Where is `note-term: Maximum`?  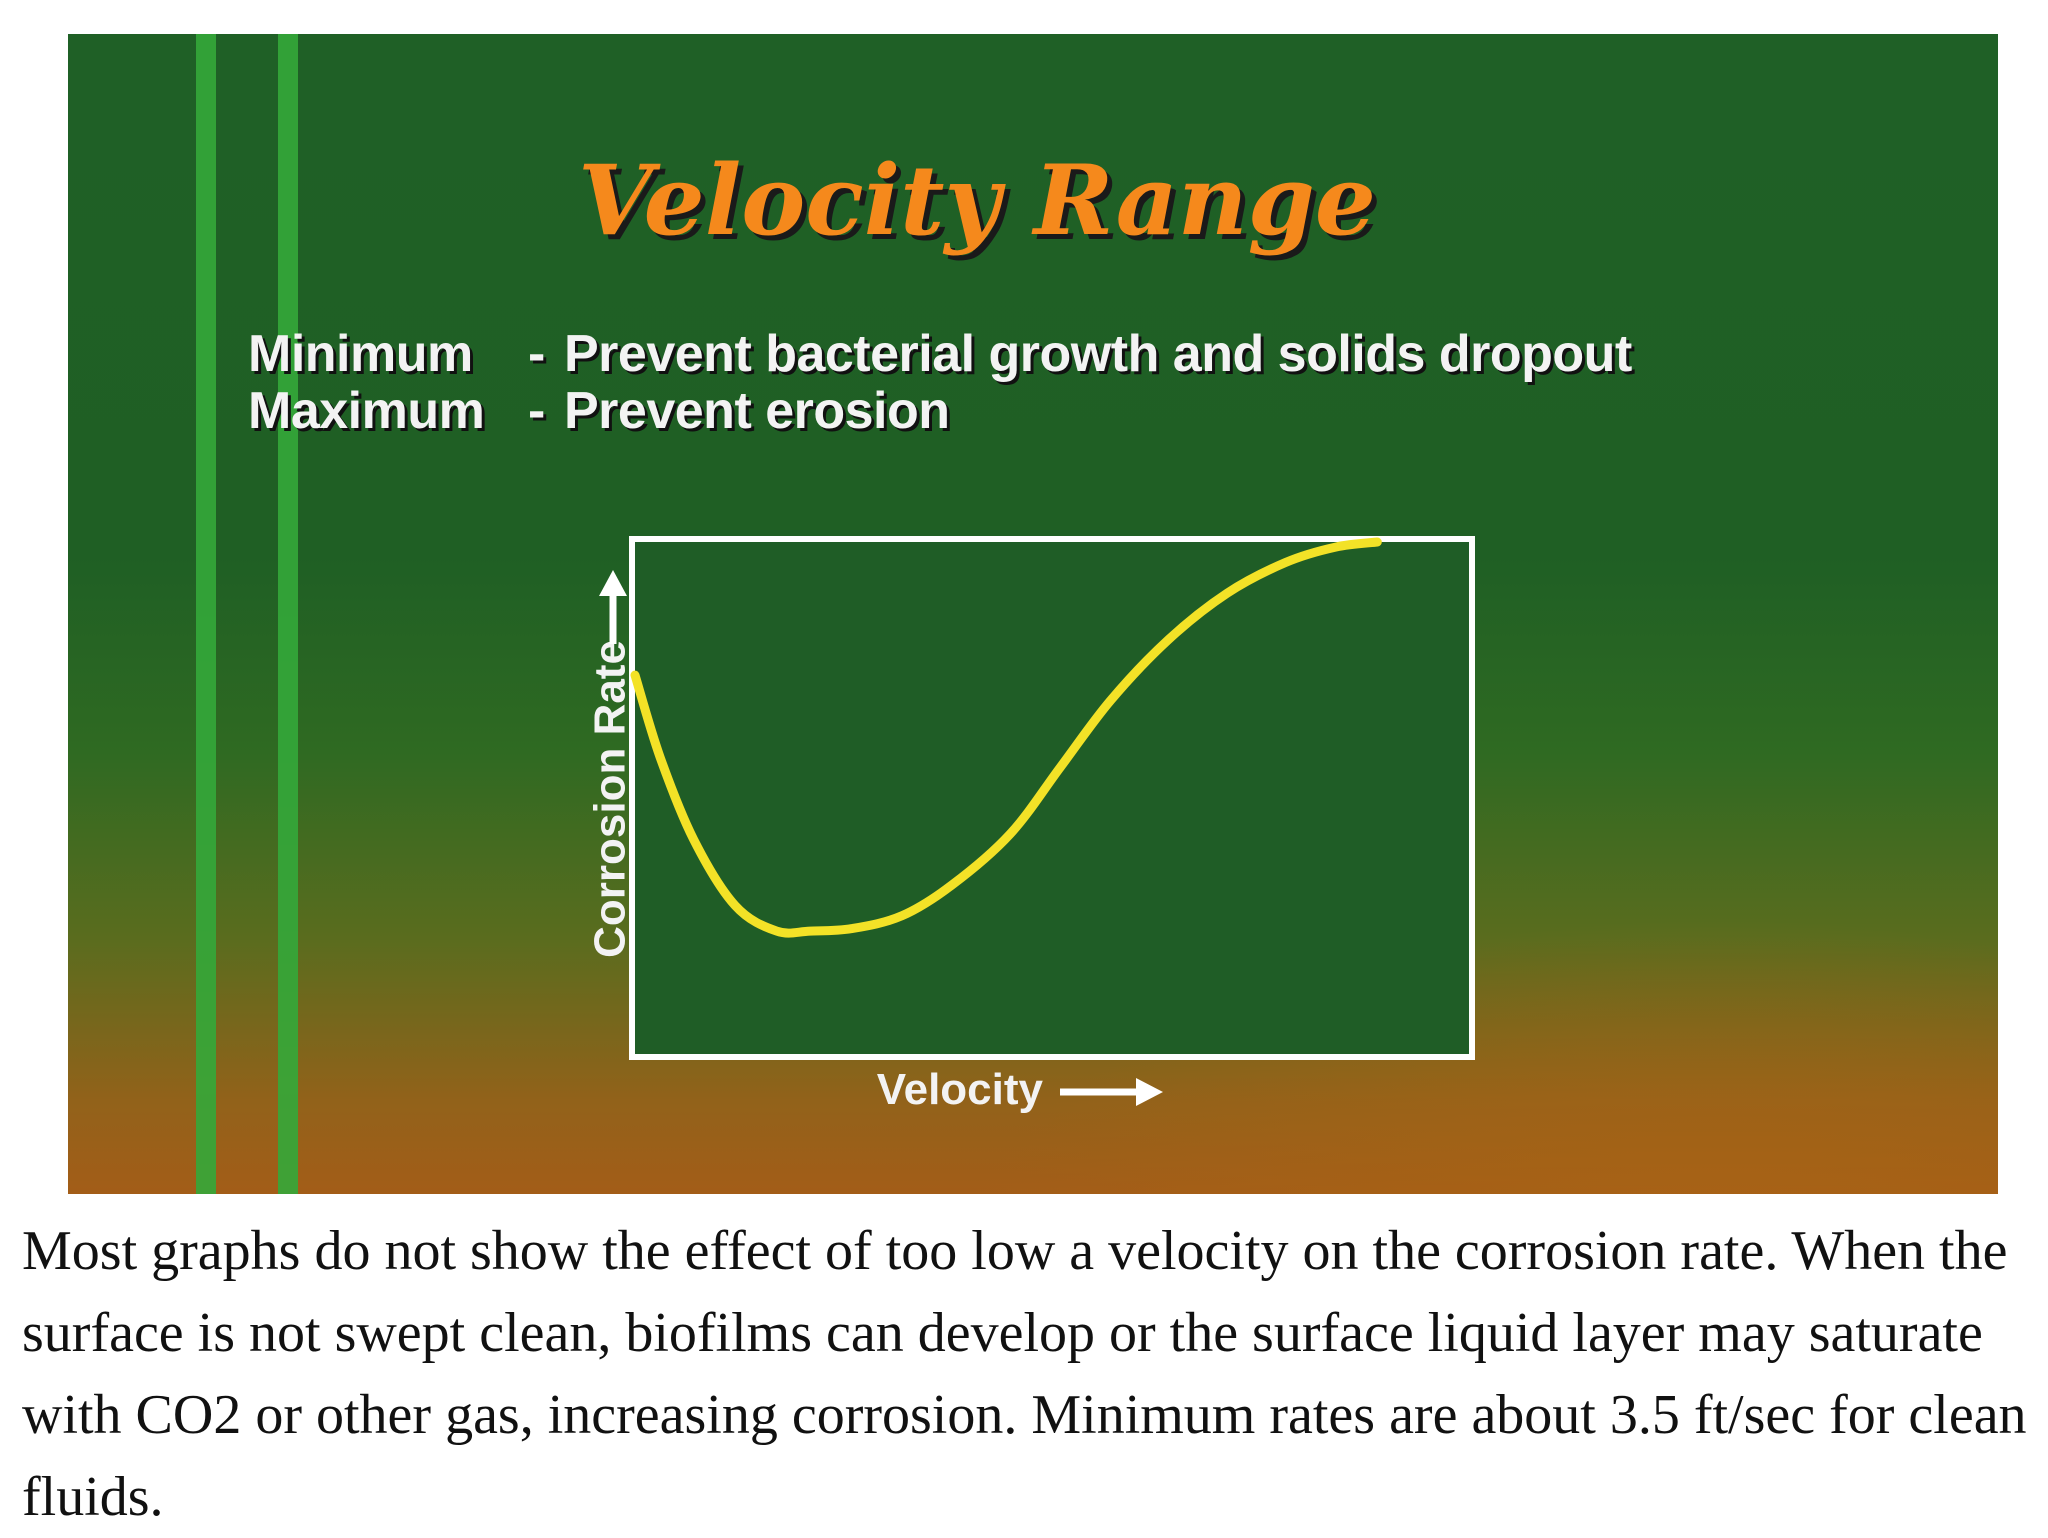 note-term: Maximum is located at coordinates (366, 411).